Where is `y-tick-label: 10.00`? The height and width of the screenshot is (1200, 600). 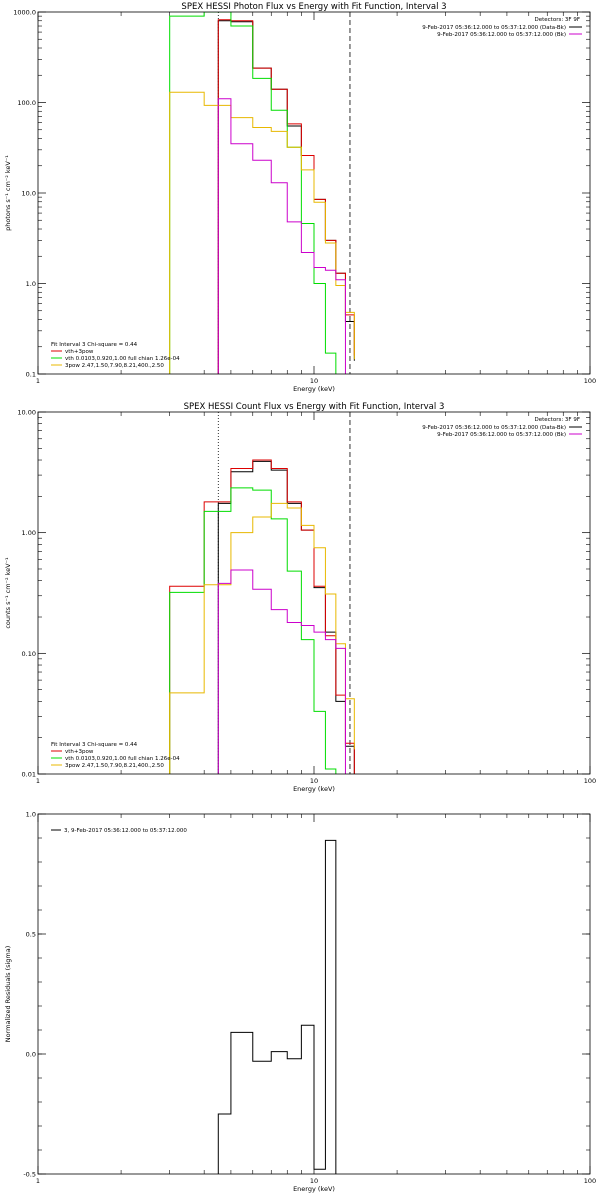
y-tick-label: 10.00 is located at coordinates (26, 413).